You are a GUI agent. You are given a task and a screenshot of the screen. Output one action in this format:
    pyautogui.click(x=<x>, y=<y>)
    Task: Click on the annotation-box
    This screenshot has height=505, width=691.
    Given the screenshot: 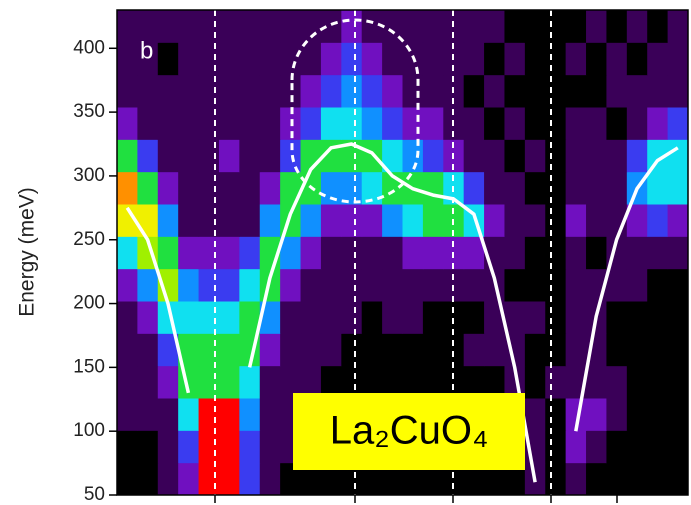 What is the action you would take?
    pyautogui.click(x=409, y=431)
    